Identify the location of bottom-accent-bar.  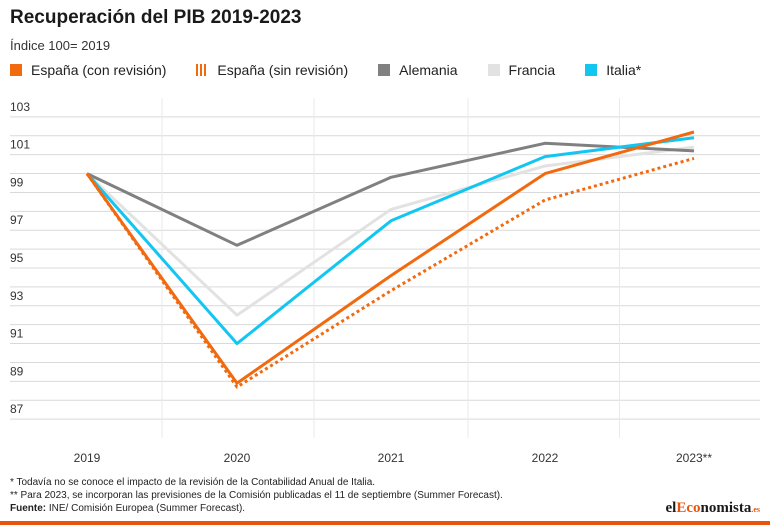
(385, 523).